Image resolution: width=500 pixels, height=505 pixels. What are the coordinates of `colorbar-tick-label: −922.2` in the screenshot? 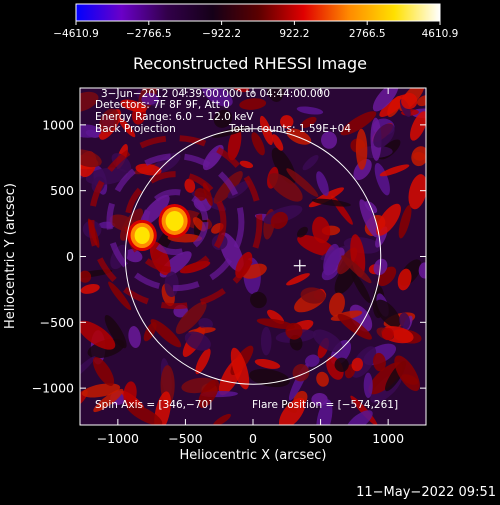 It's located at (221, 34).